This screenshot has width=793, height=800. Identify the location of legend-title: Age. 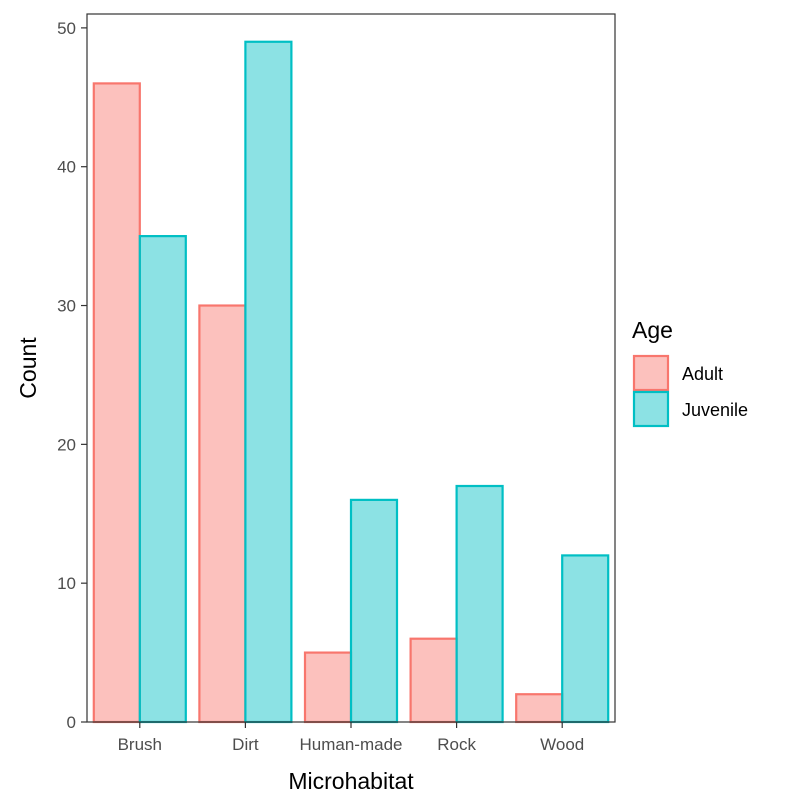
(652, 330).